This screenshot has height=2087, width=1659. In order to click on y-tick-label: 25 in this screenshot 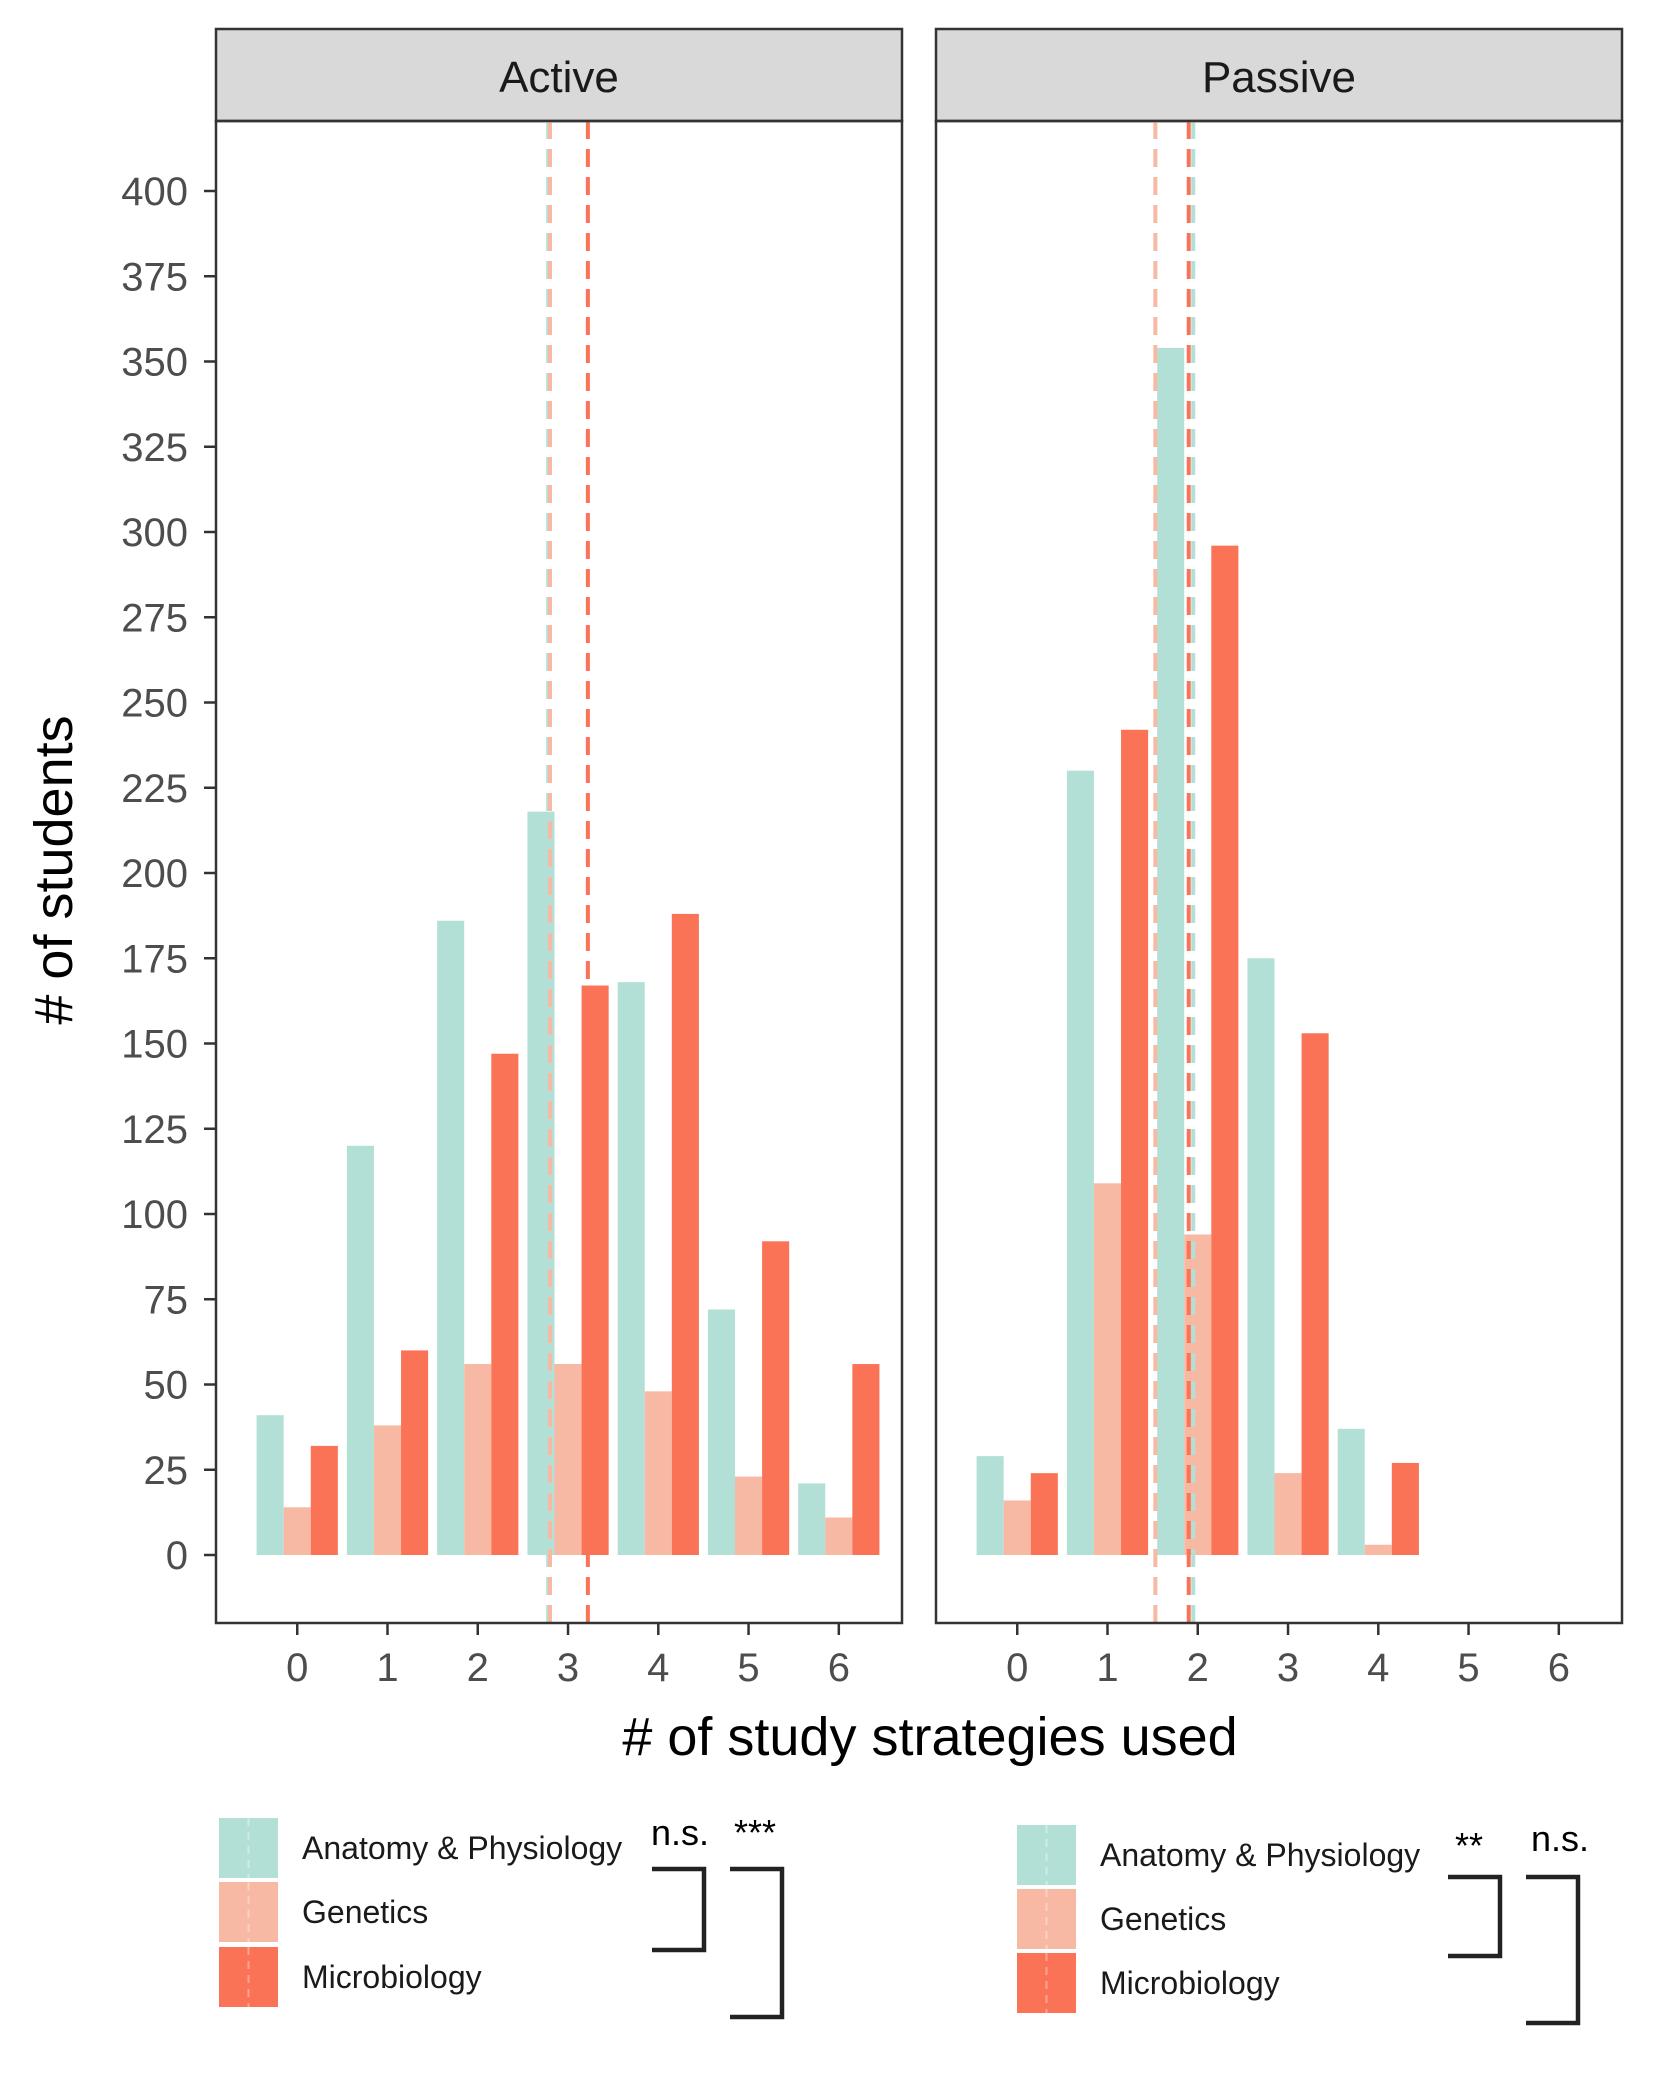, I will do `click(166, 1471)`.